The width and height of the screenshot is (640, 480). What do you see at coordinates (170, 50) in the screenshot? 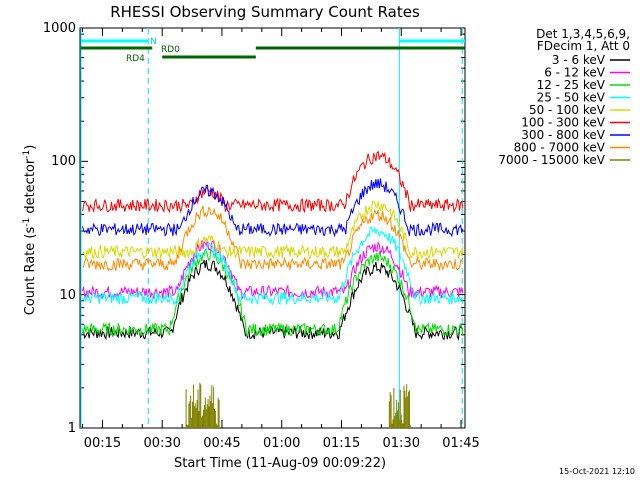
I see `rd0-label: RD0` at bounding box center [170, 50].